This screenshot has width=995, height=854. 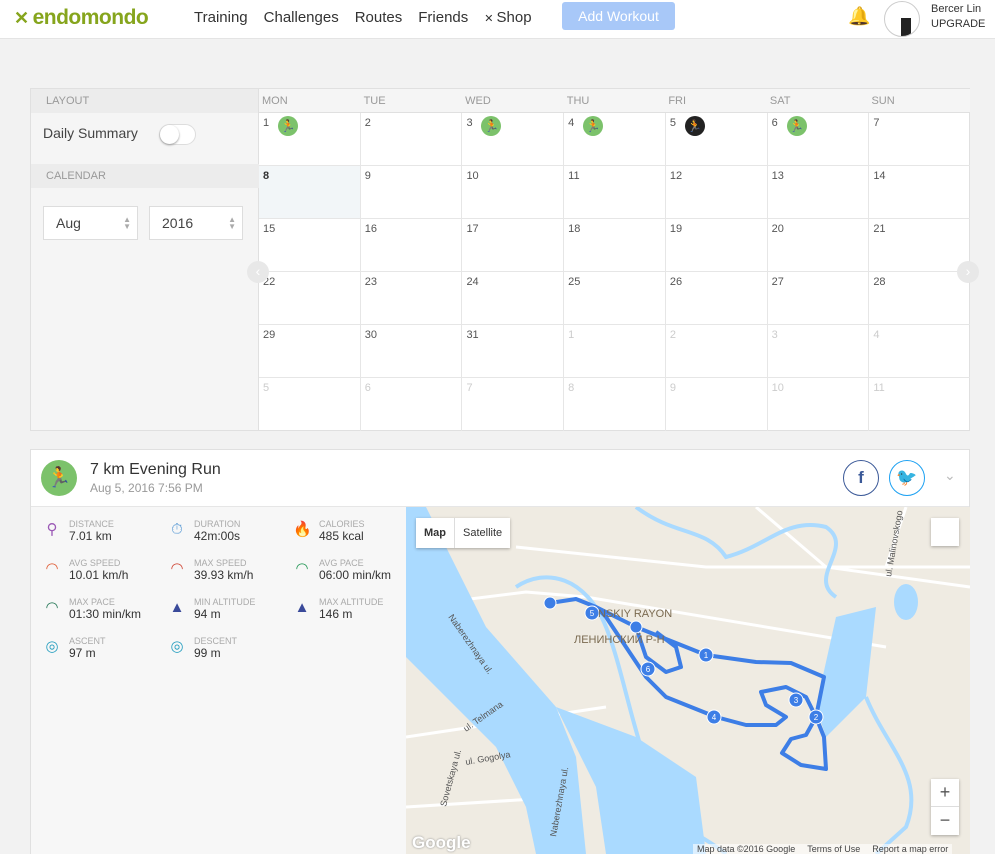 I want to click on calendar-day: 1, so click(x=615, y=351).